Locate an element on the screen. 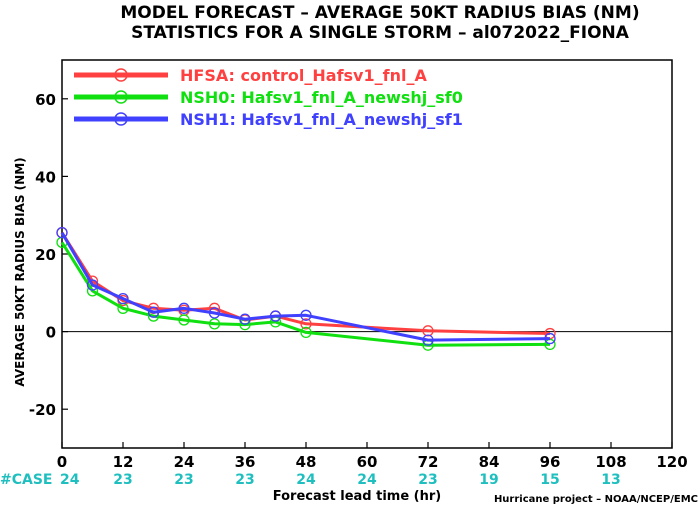 Image resolution: width=700 pixels, height=506 pixels. y-tick-label: -20 is located at coordinates (42, 410).